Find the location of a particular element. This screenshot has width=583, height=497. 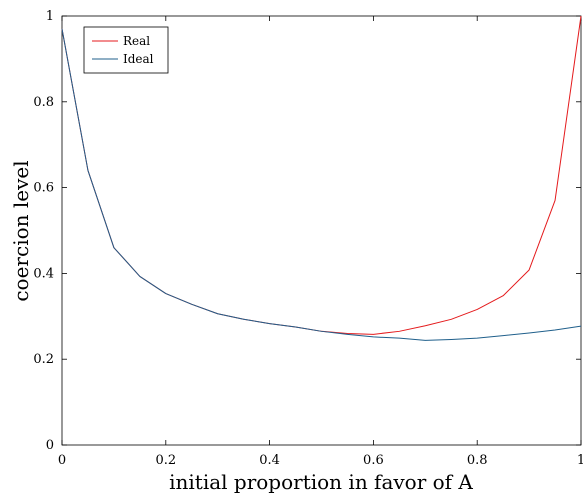

x-tick-label: 0 is located at coordinates (62, 460).